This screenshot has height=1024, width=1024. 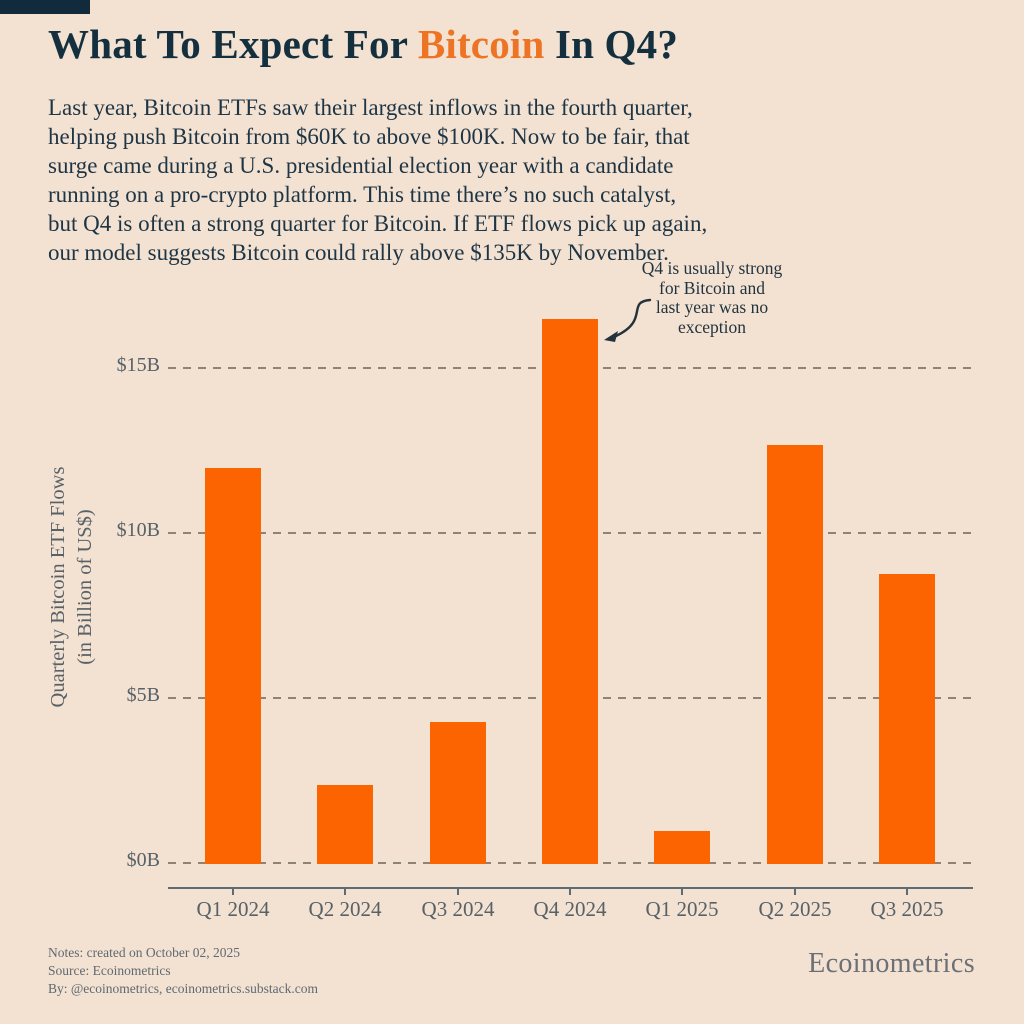 I want to click on y-tick-label: $5B, so click(x=143, y=695).